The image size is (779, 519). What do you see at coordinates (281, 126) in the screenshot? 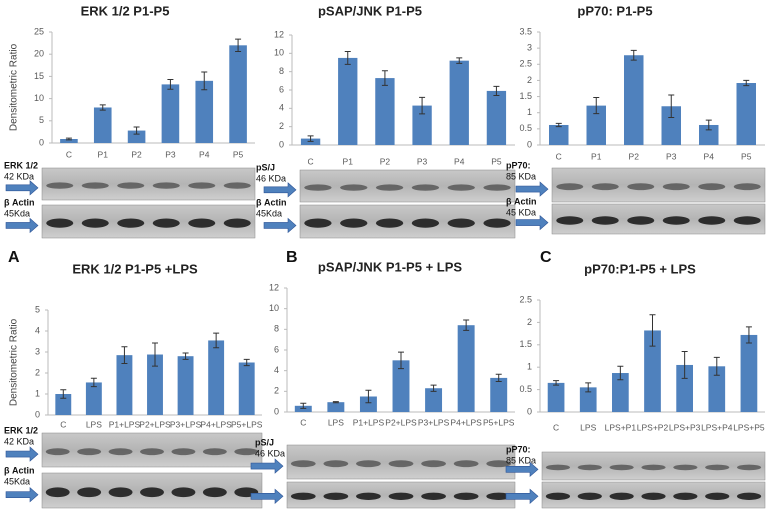
I see `y-tick-label: 2` at bounding box center [281, 126].